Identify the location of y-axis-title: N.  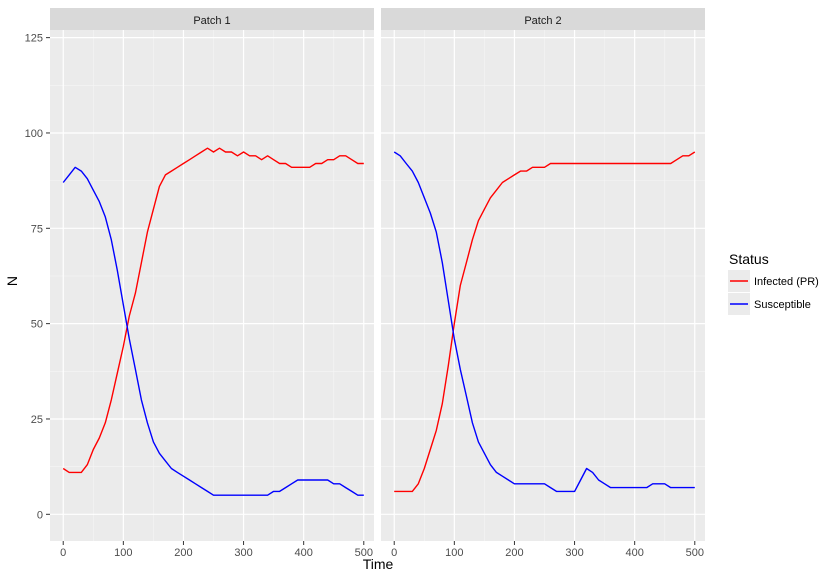
(12, 281).